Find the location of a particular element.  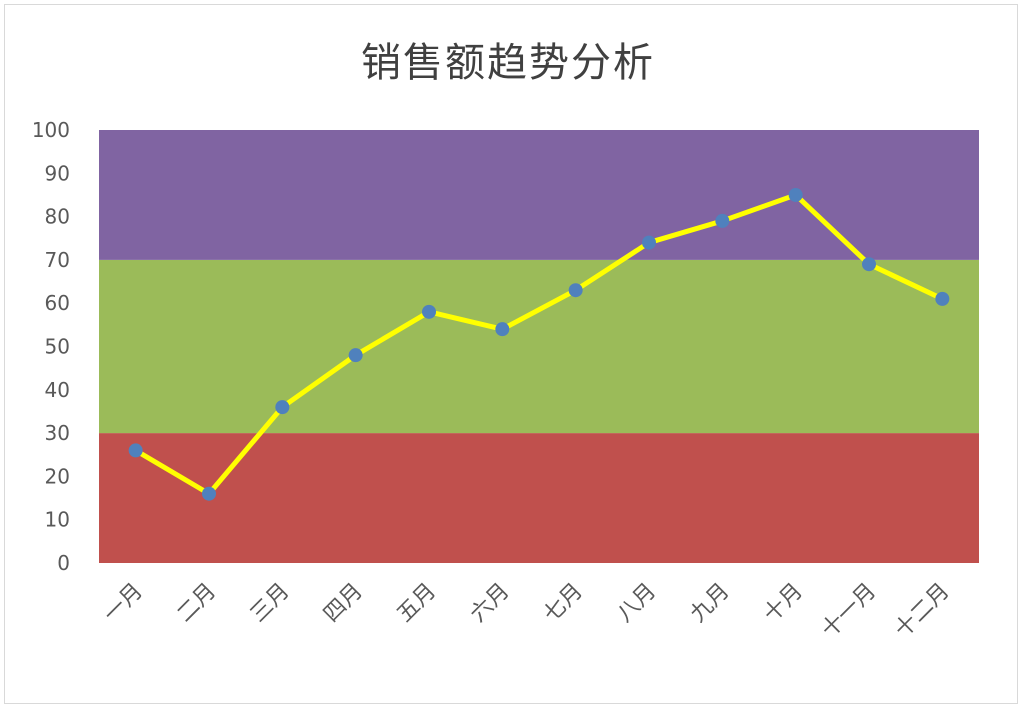

x-tick-label: 四月 is located at coordinates (343, 603).